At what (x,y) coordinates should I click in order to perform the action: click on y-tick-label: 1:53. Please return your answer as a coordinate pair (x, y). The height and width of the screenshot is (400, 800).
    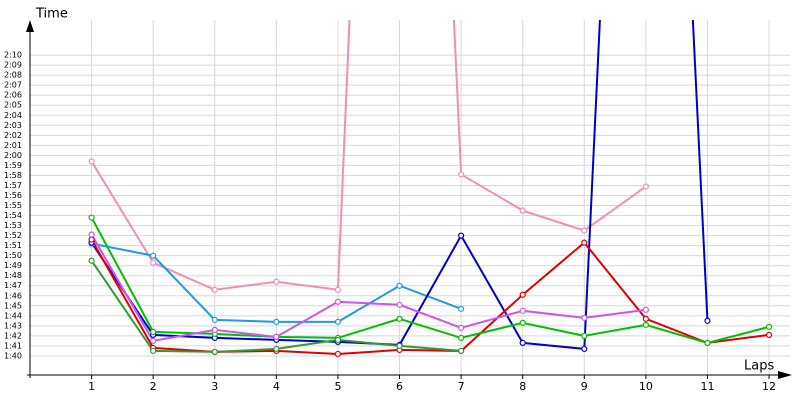
    Looking at the image, I should click on (13, 225).